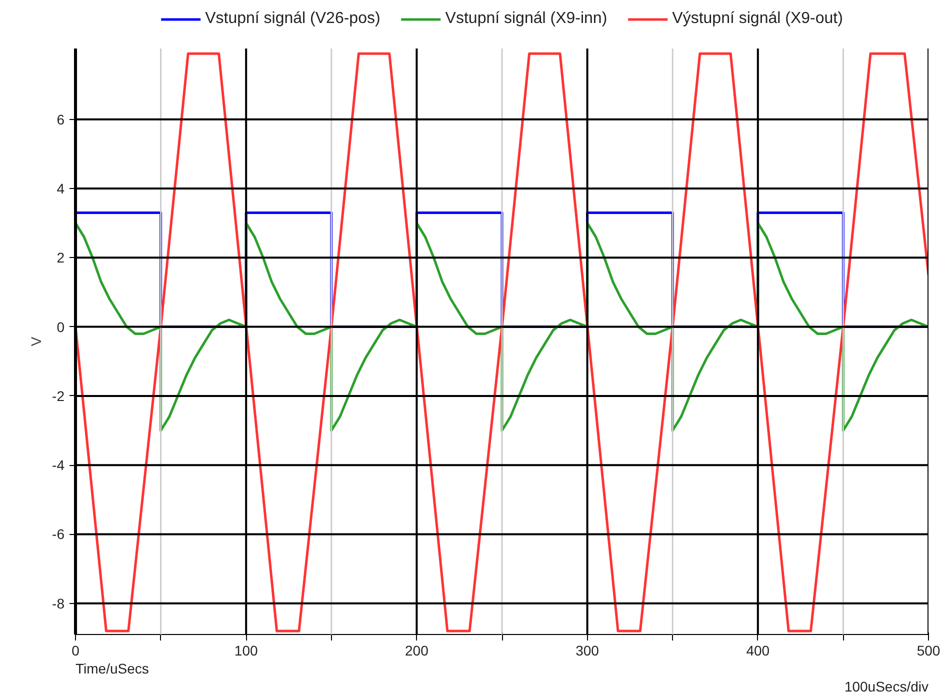  I want to click on text: 100uSecs/div, so click(886, 686).